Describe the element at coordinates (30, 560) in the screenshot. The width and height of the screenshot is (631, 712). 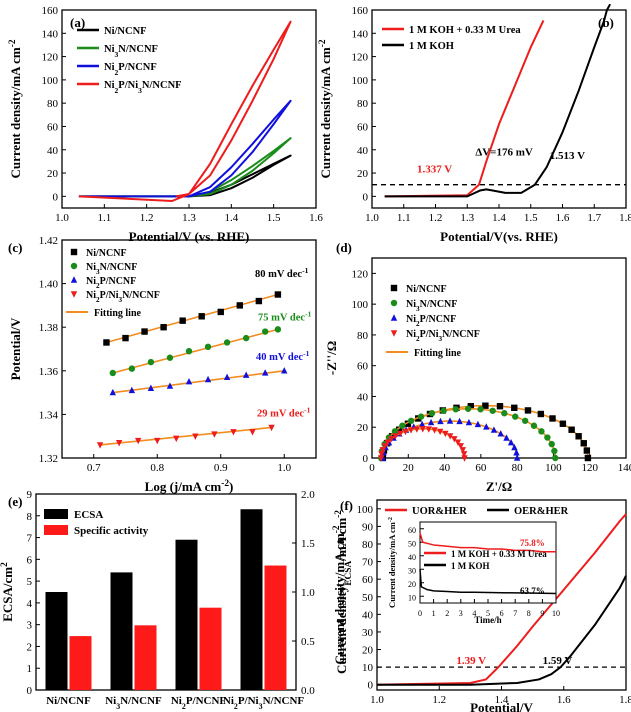
I see `panel-e-yleft-tick-label: 6` at that location.